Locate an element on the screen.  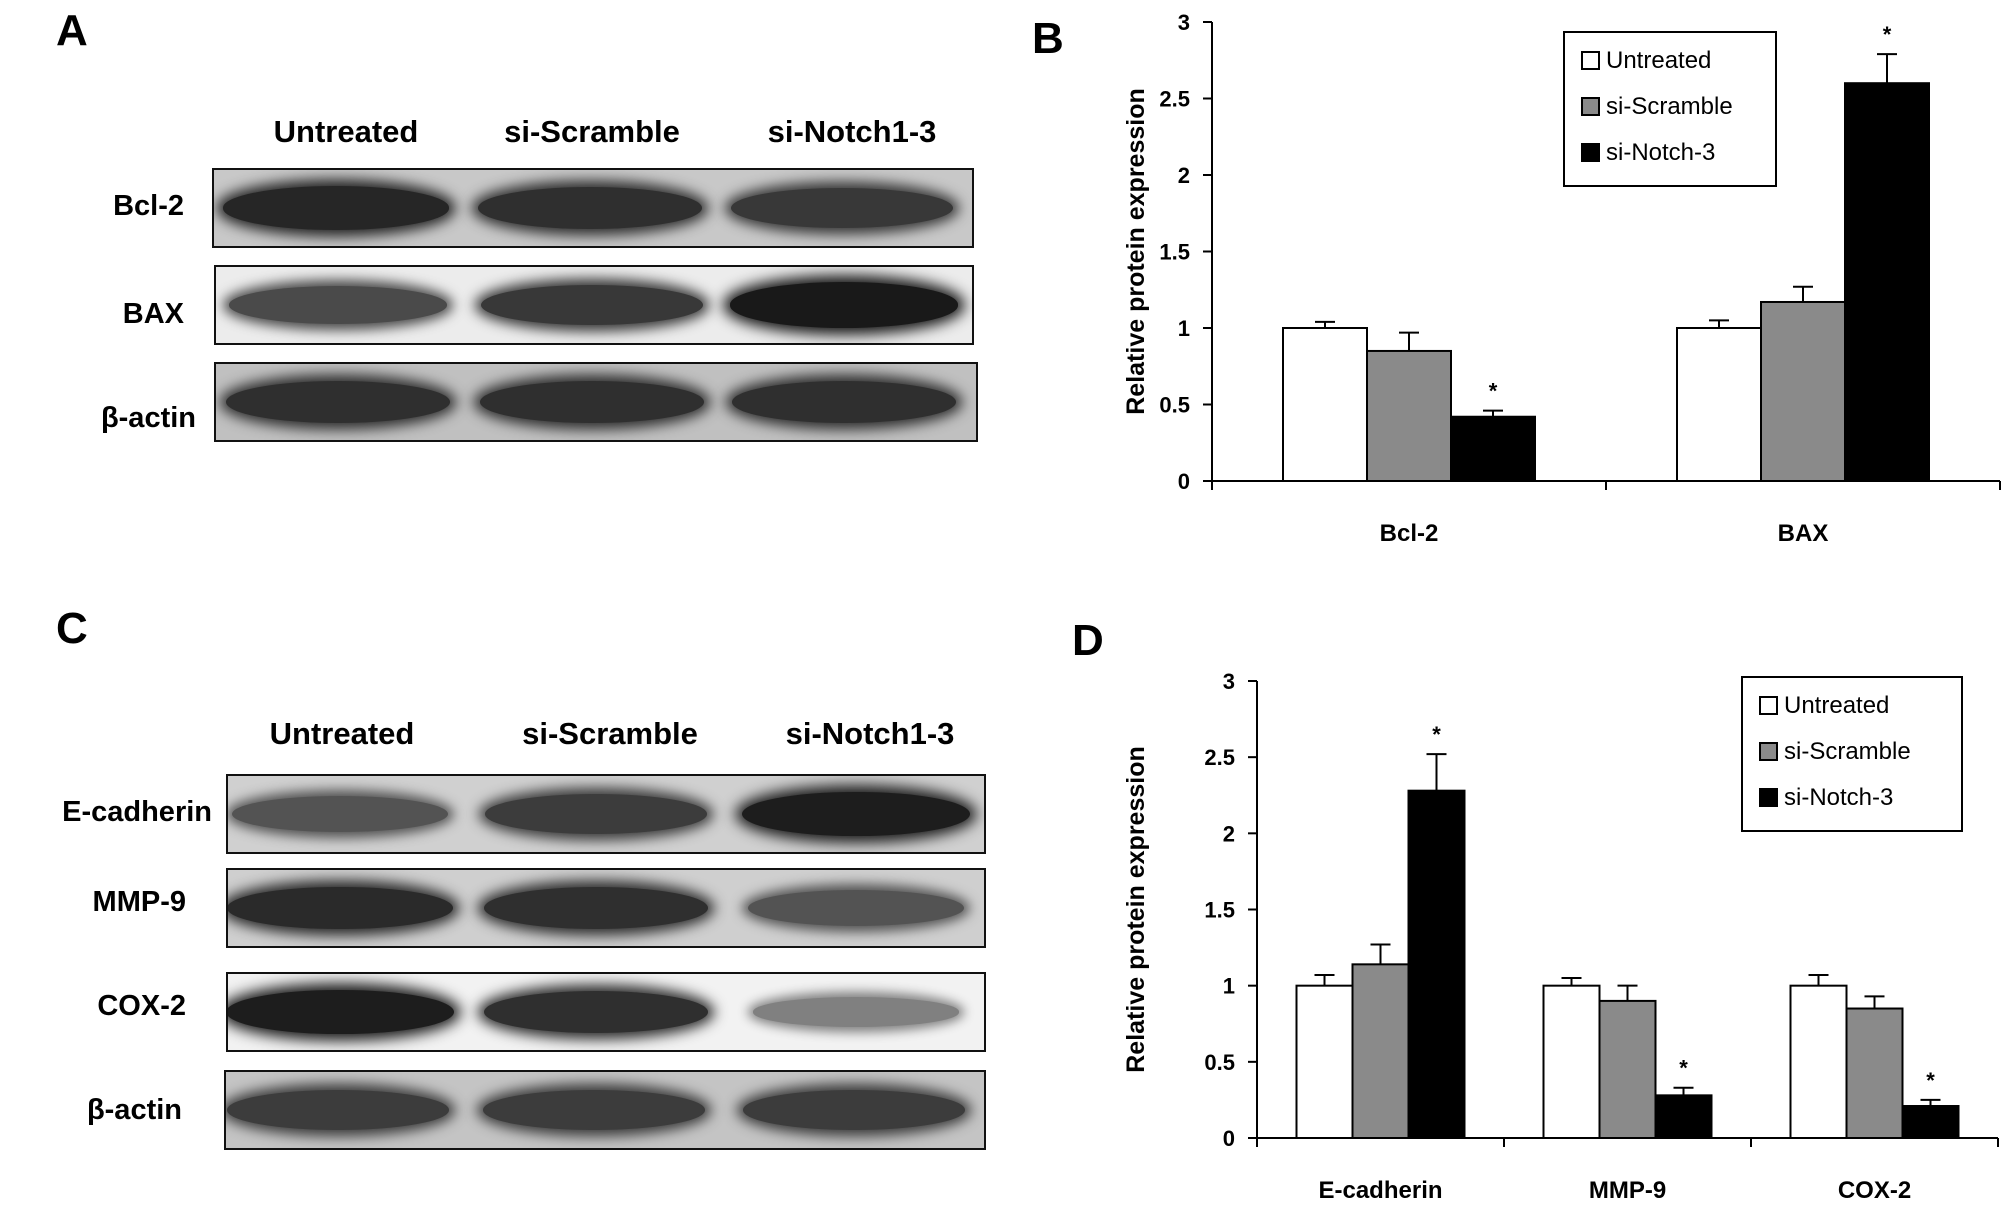
blot-c-row-label-beta-actin: β-actin is located at coordinates (134, 1110).